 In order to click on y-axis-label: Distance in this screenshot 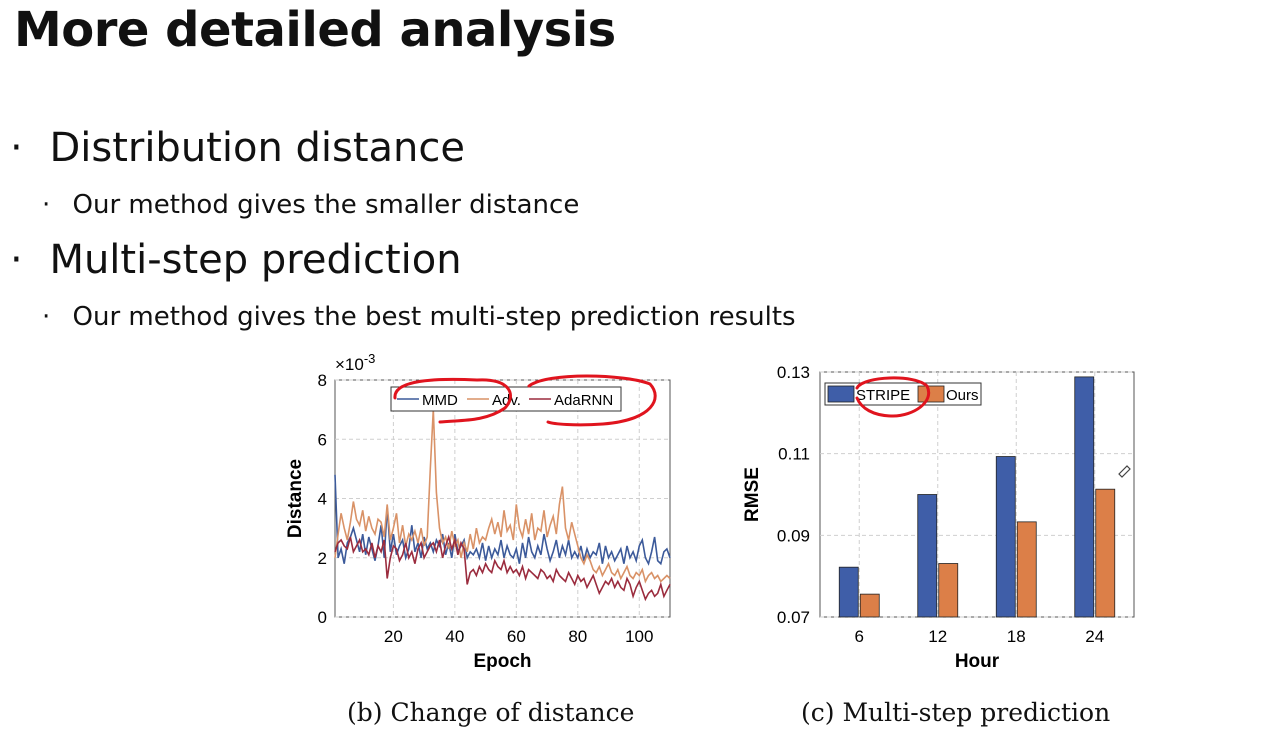, I will do `click(295, 498)`.